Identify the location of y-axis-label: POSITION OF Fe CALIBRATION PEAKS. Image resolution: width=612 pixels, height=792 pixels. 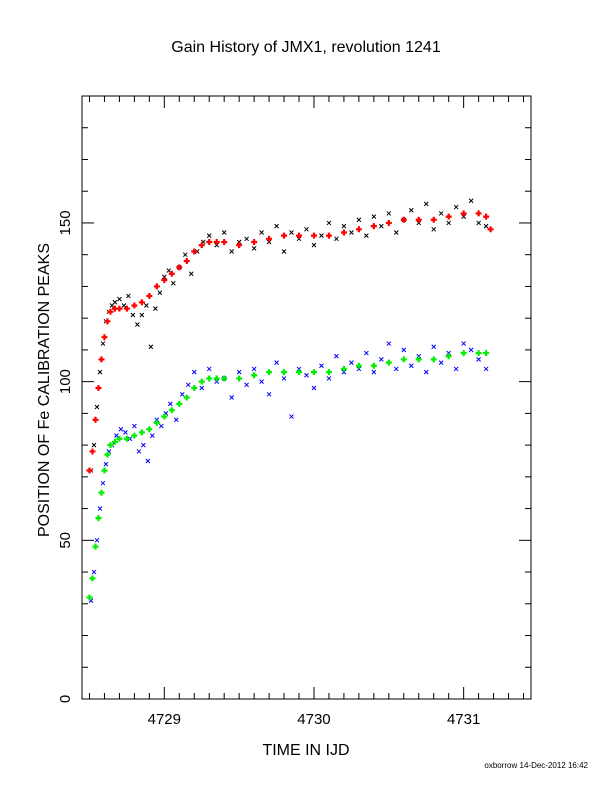
(44, 390).